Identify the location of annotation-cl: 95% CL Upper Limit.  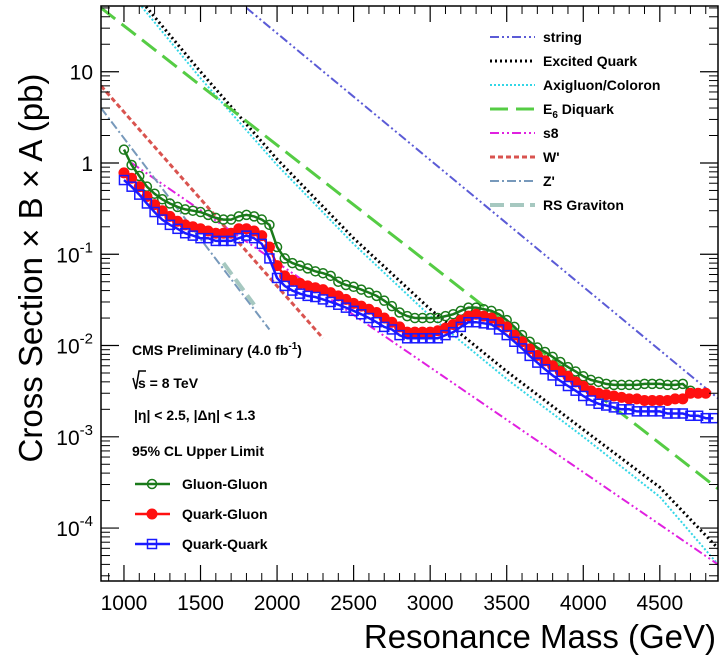
(198, 451).